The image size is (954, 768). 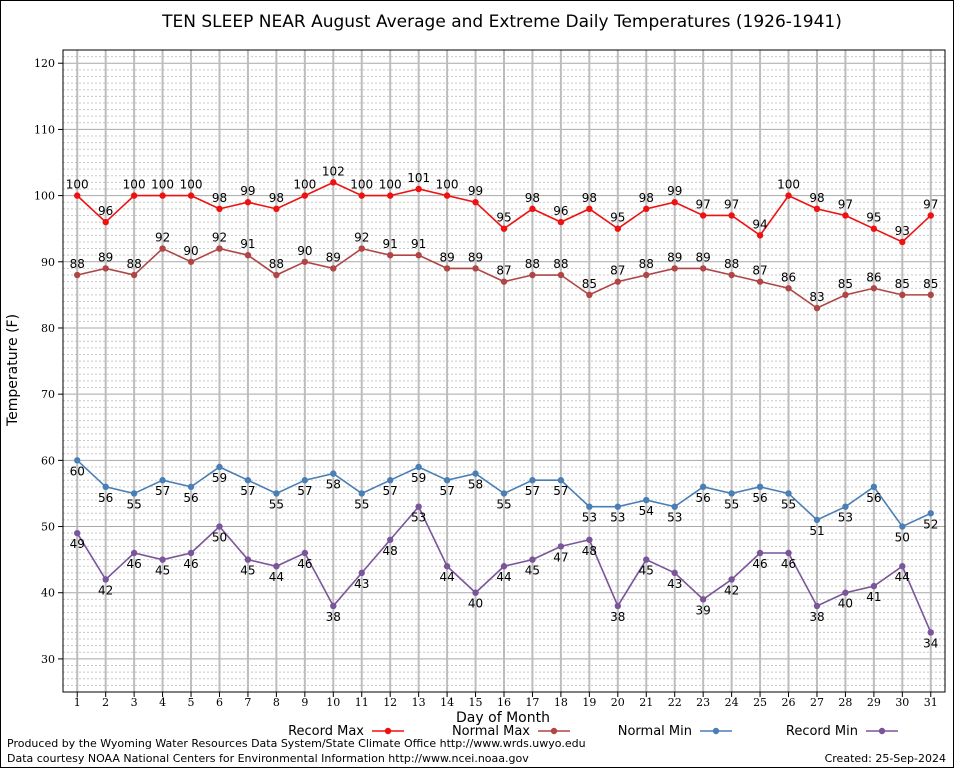 What do you see at coordinates (675, 702) in the screenshot?
I see `x-tick-label: 22` at bounding box center [675, 702].